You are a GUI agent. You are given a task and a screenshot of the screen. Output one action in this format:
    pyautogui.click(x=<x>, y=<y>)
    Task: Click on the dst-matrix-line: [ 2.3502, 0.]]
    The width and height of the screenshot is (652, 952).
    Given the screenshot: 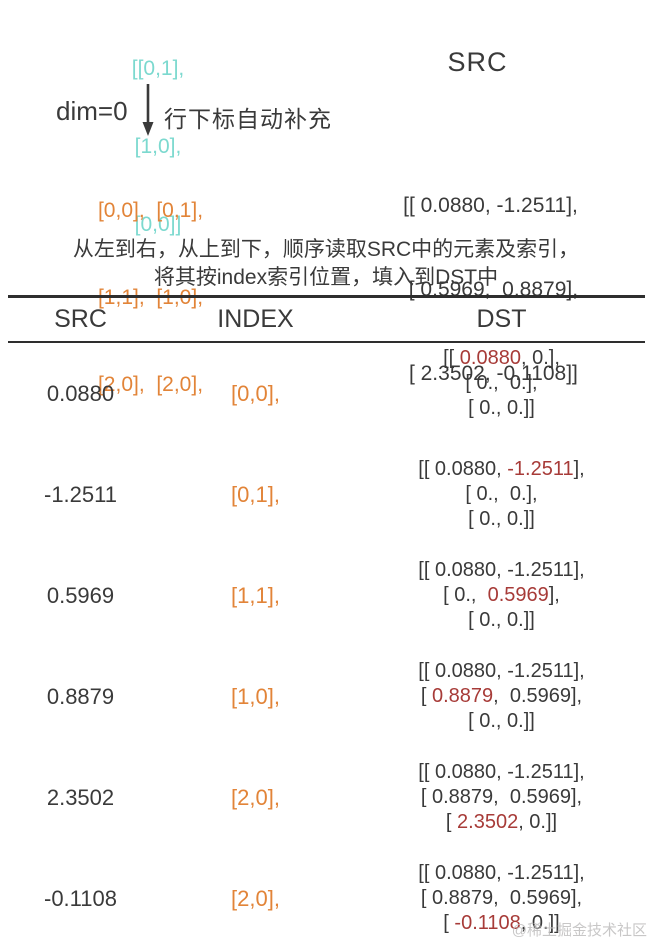 What is the action you would take?
    pyautogui.click(x=501, y=822)
    